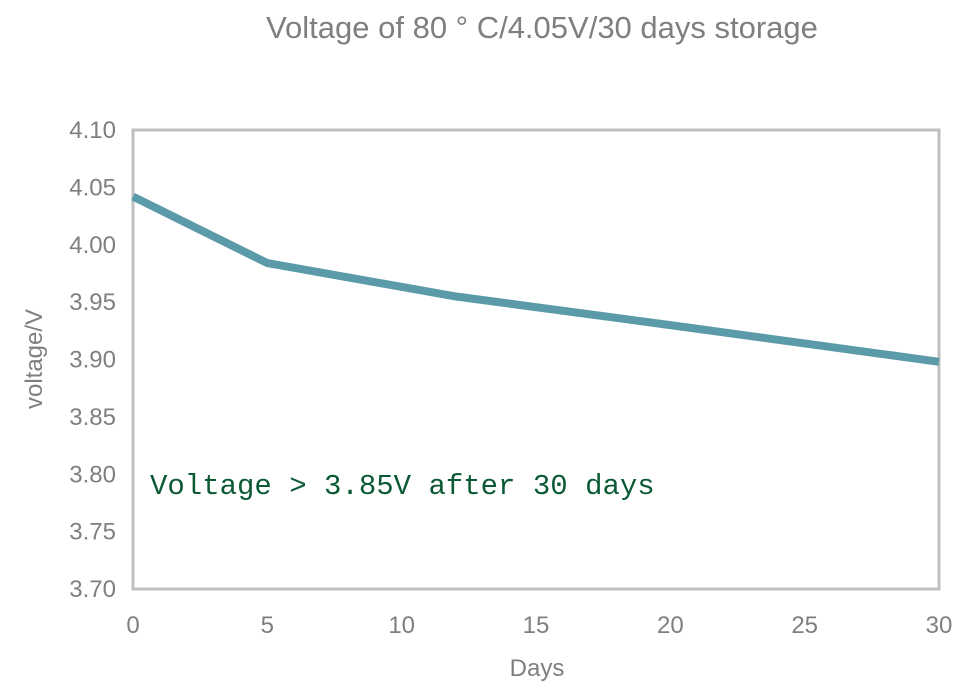 The height and width of the screenshot is (693, 965). I want to click on x-tick-label: 30, so click(939, 625).